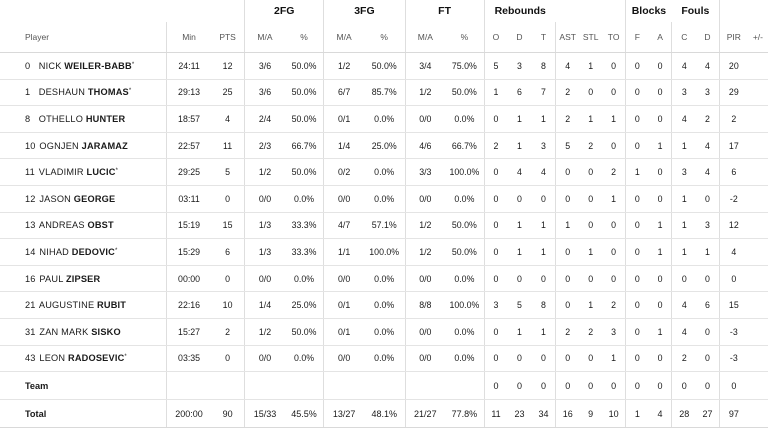  Describe the element at coordinates (84, 386) in the screenshot. I see `team-label: Team` at that location.